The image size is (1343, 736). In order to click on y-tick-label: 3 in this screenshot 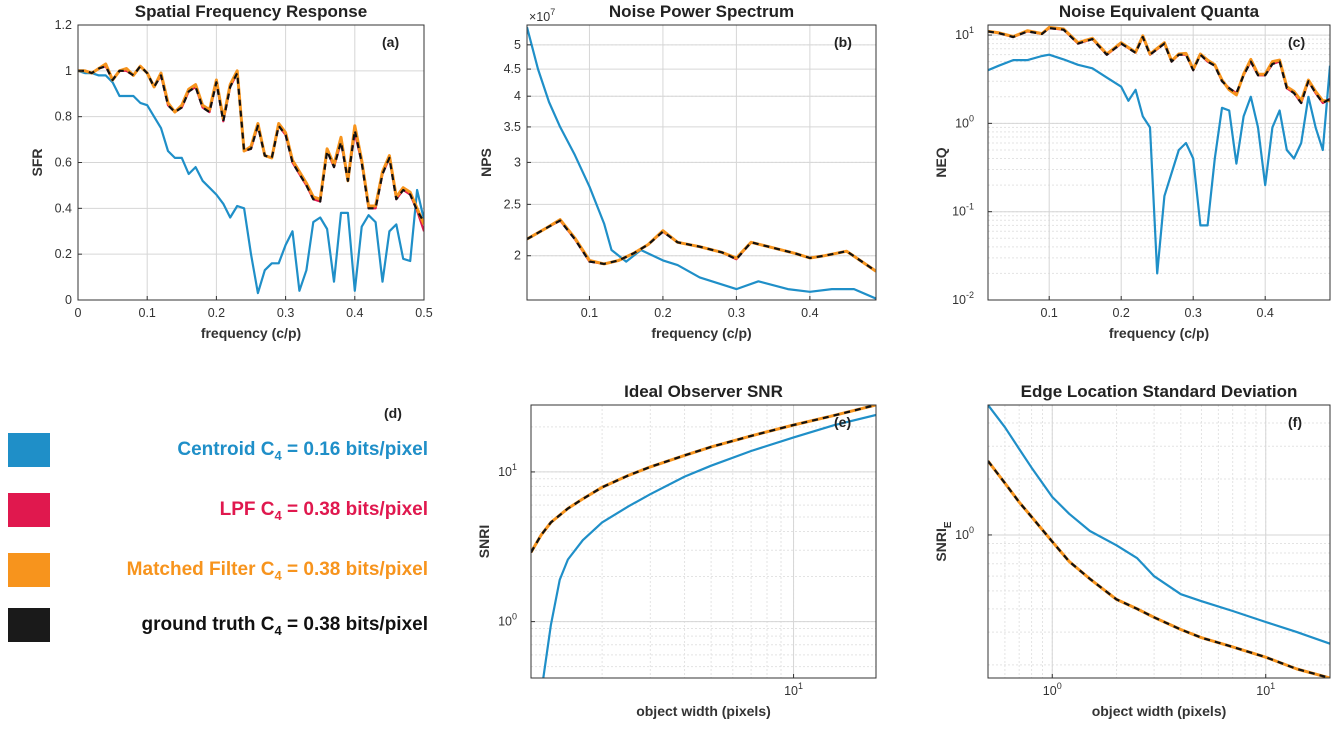, I will do `click(517, 162)`.